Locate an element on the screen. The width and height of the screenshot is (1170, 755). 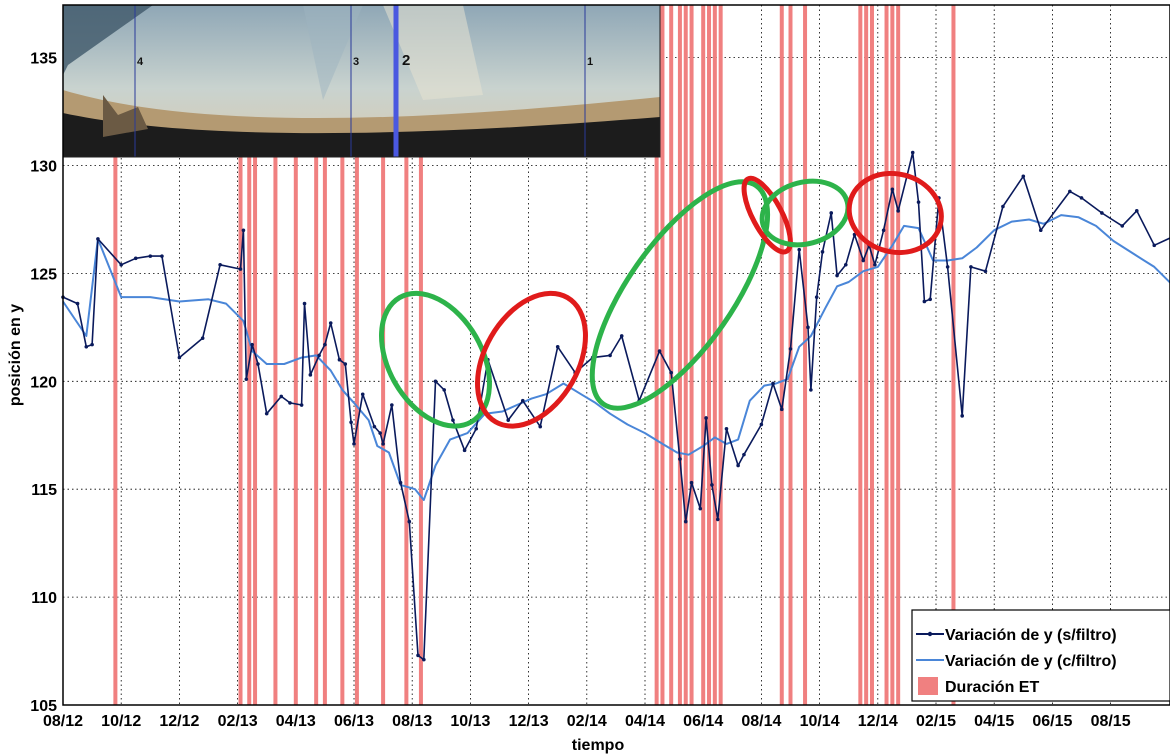
y-tick-label: 110 is located at coordinates (44, 598).